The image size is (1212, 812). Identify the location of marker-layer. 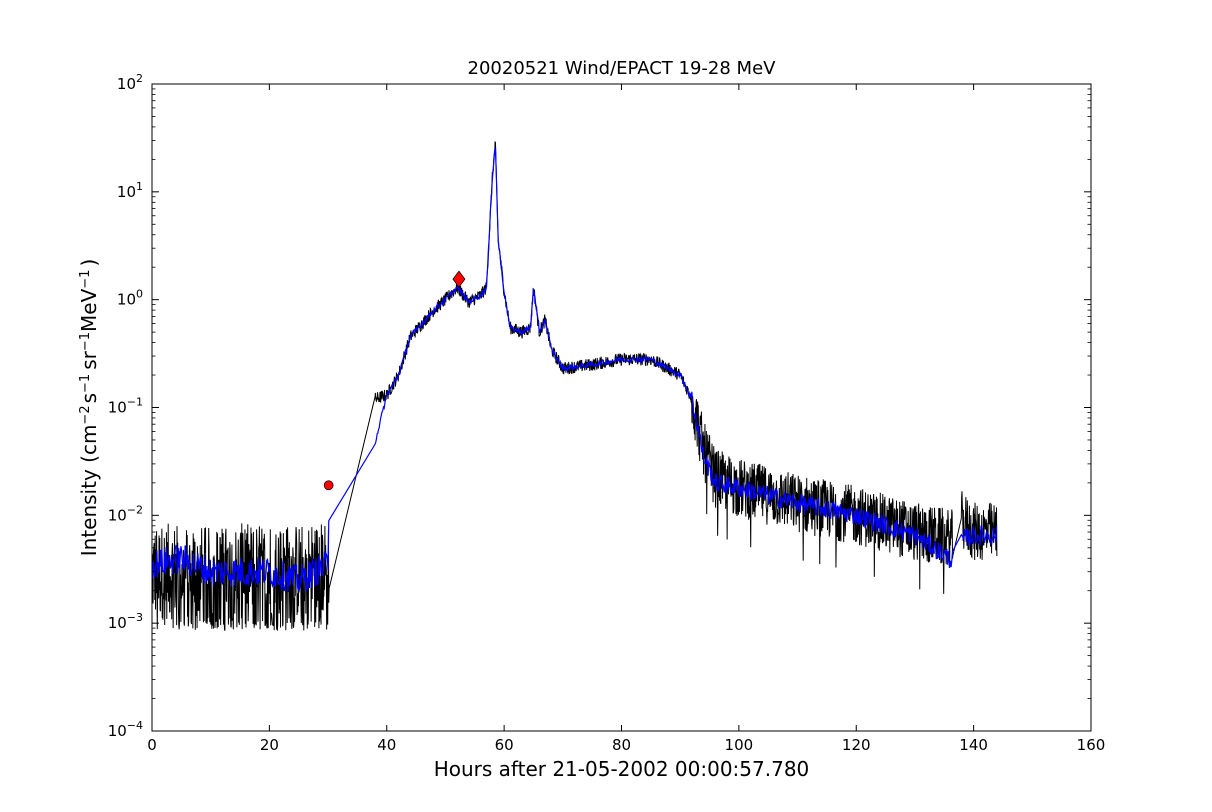
(394, 380).